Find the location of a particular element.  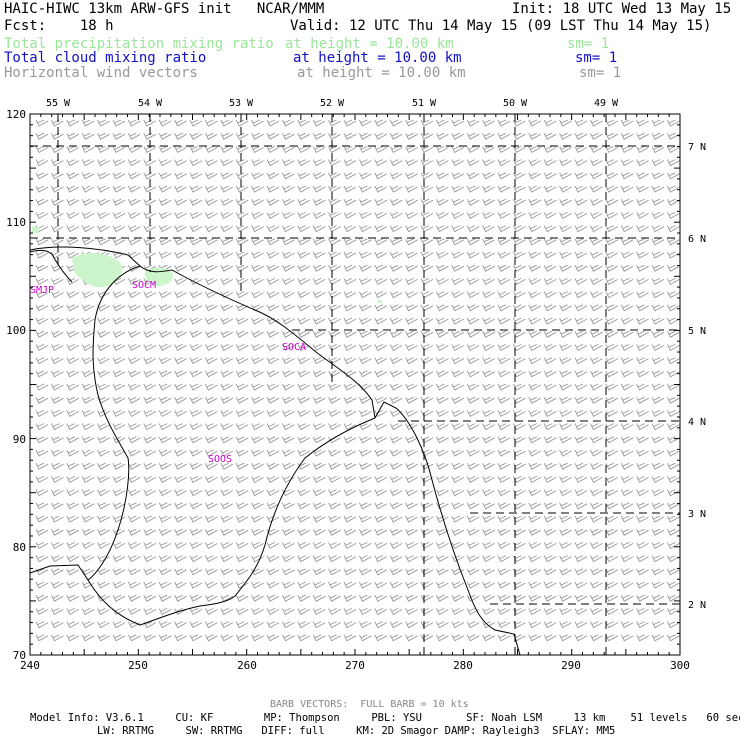

x-tick-label: 300 is located at coordinates (680, 665).